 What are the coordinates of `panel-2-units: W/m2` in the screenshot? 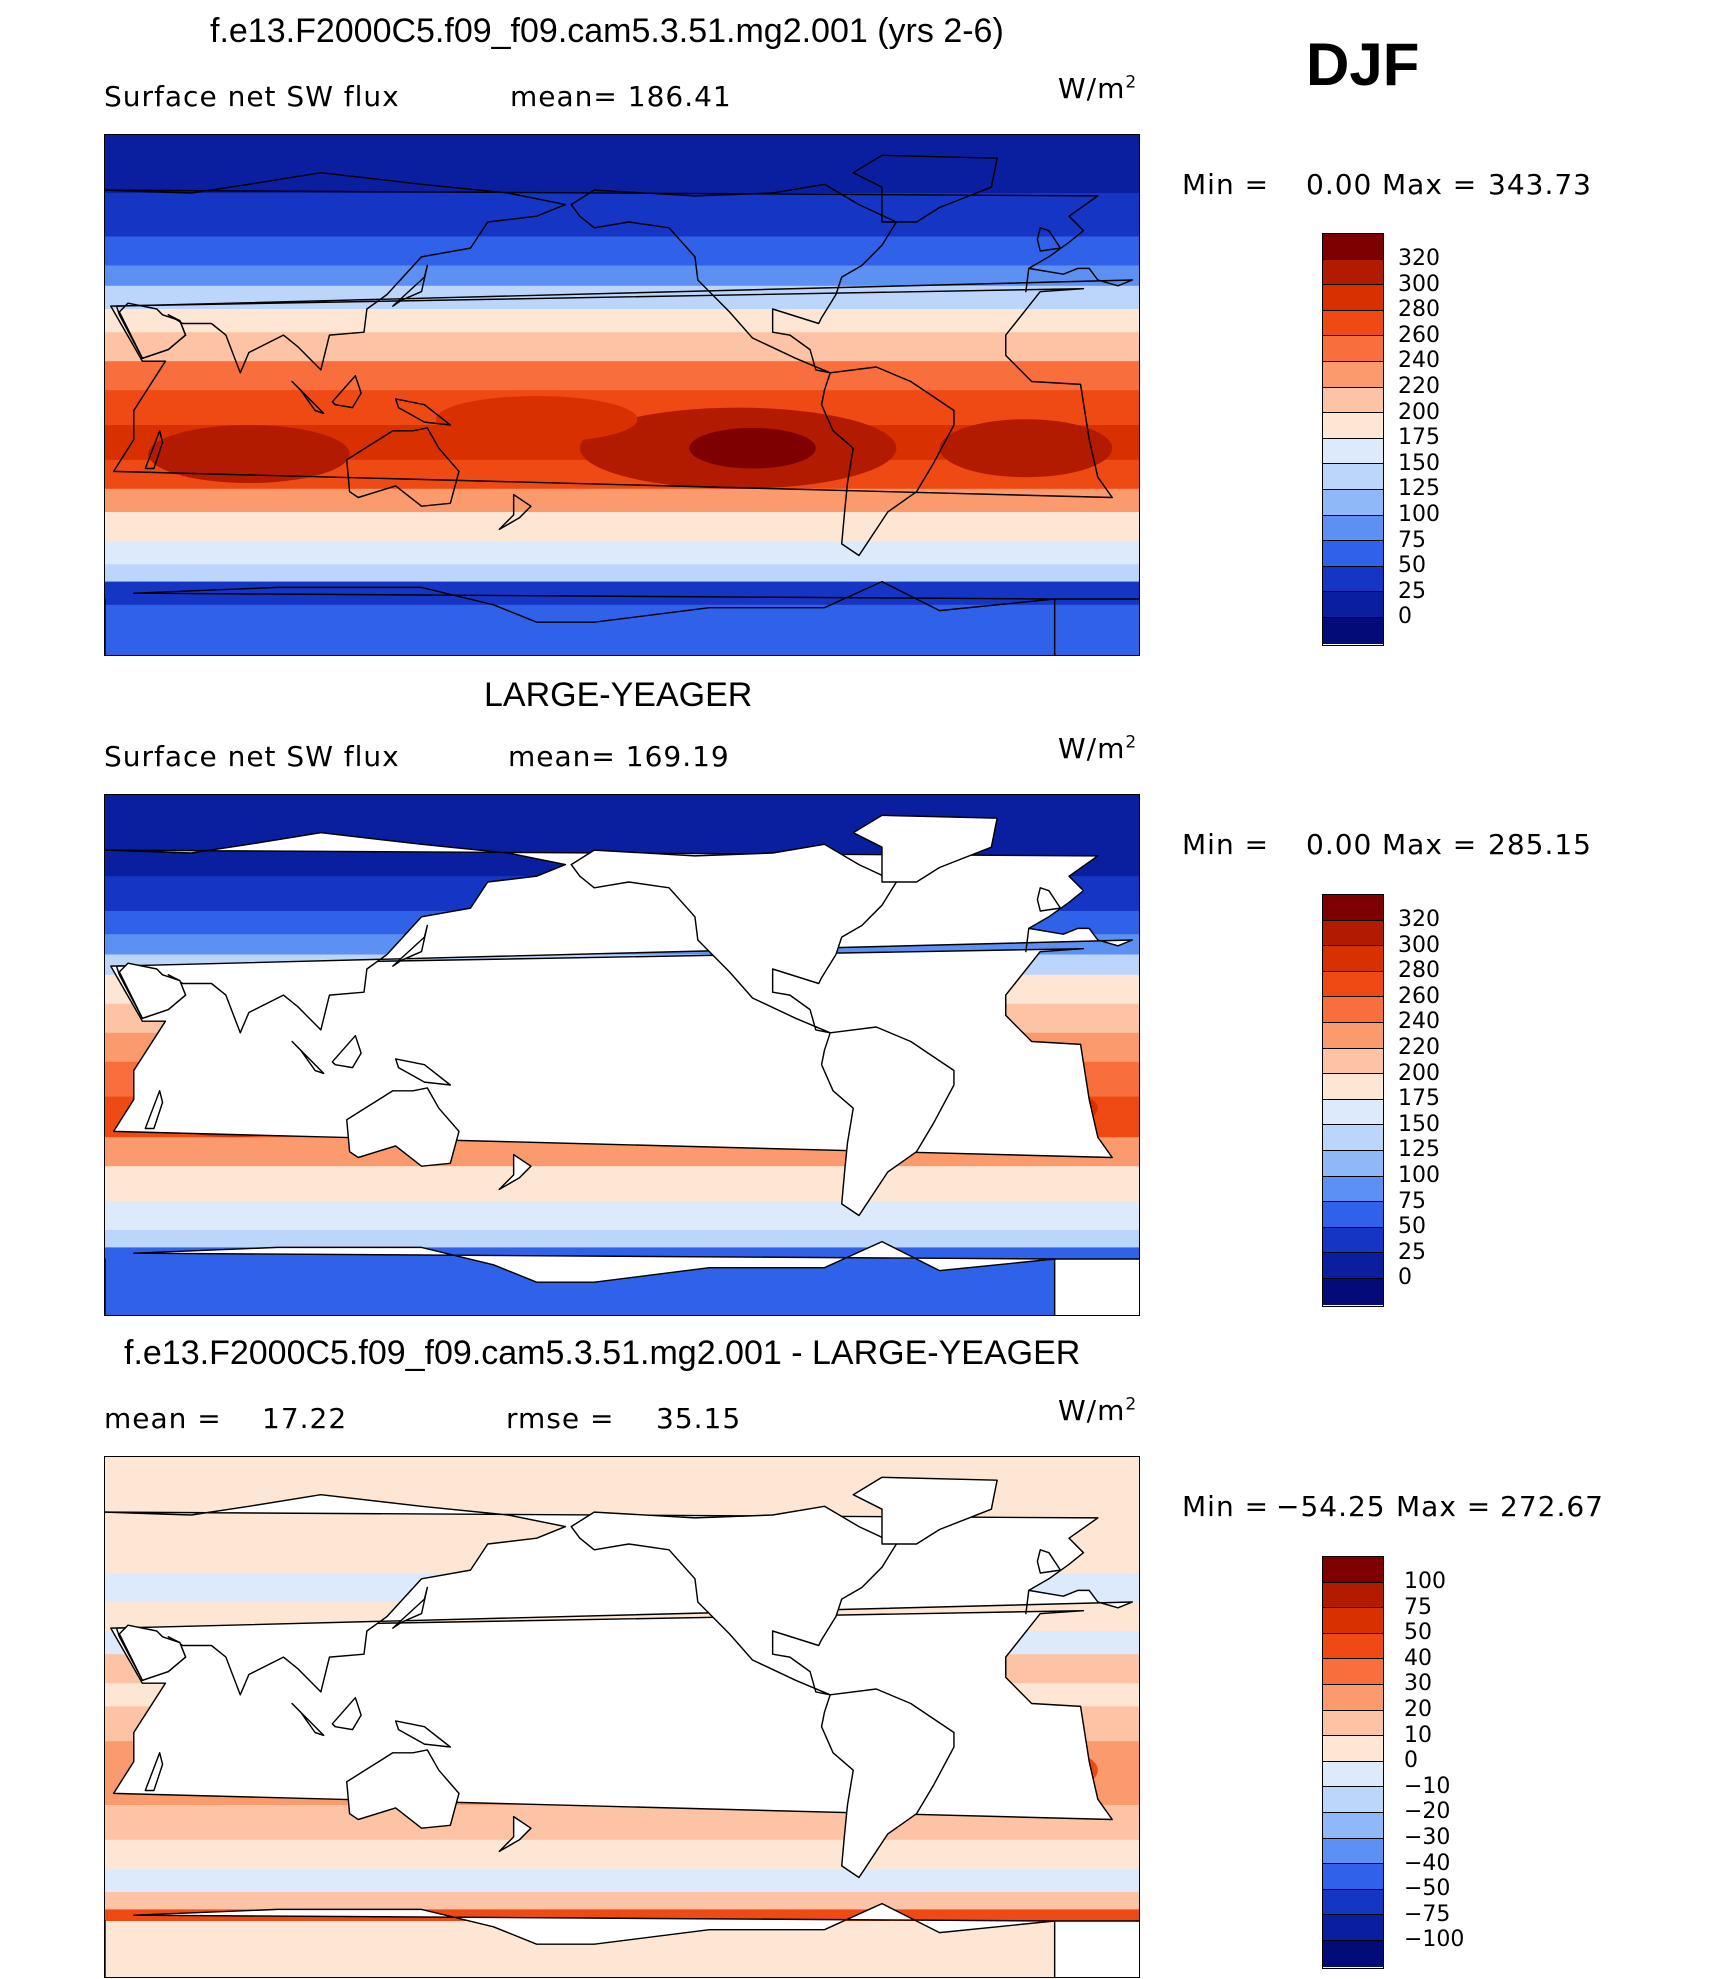 It's located at (1098, 748).